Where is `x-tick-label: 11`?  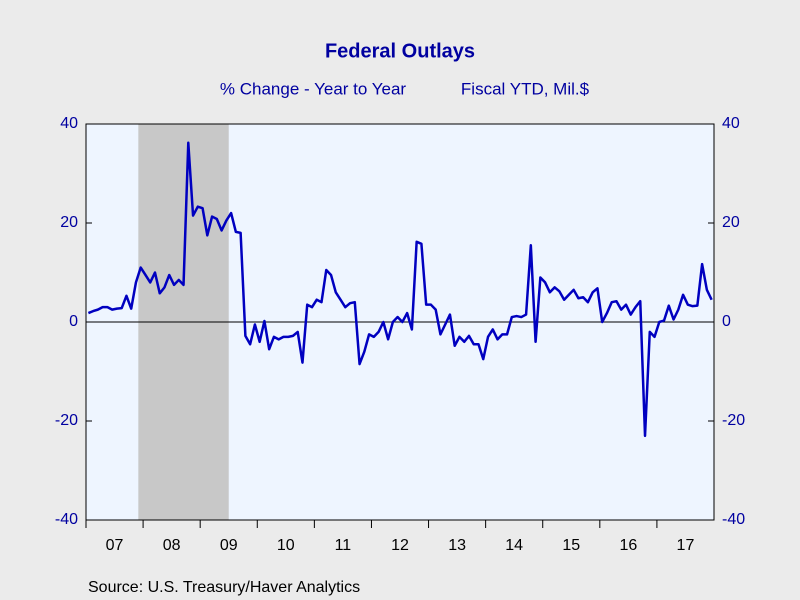 x-tick-label: 11 is located at coordinates (343, 545).